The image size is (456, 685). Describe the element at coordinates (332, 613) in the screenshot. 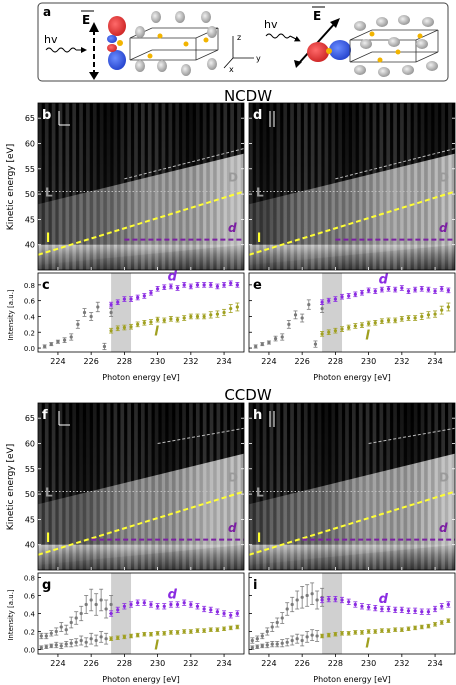

I see `shaded-energy-band` at that location.